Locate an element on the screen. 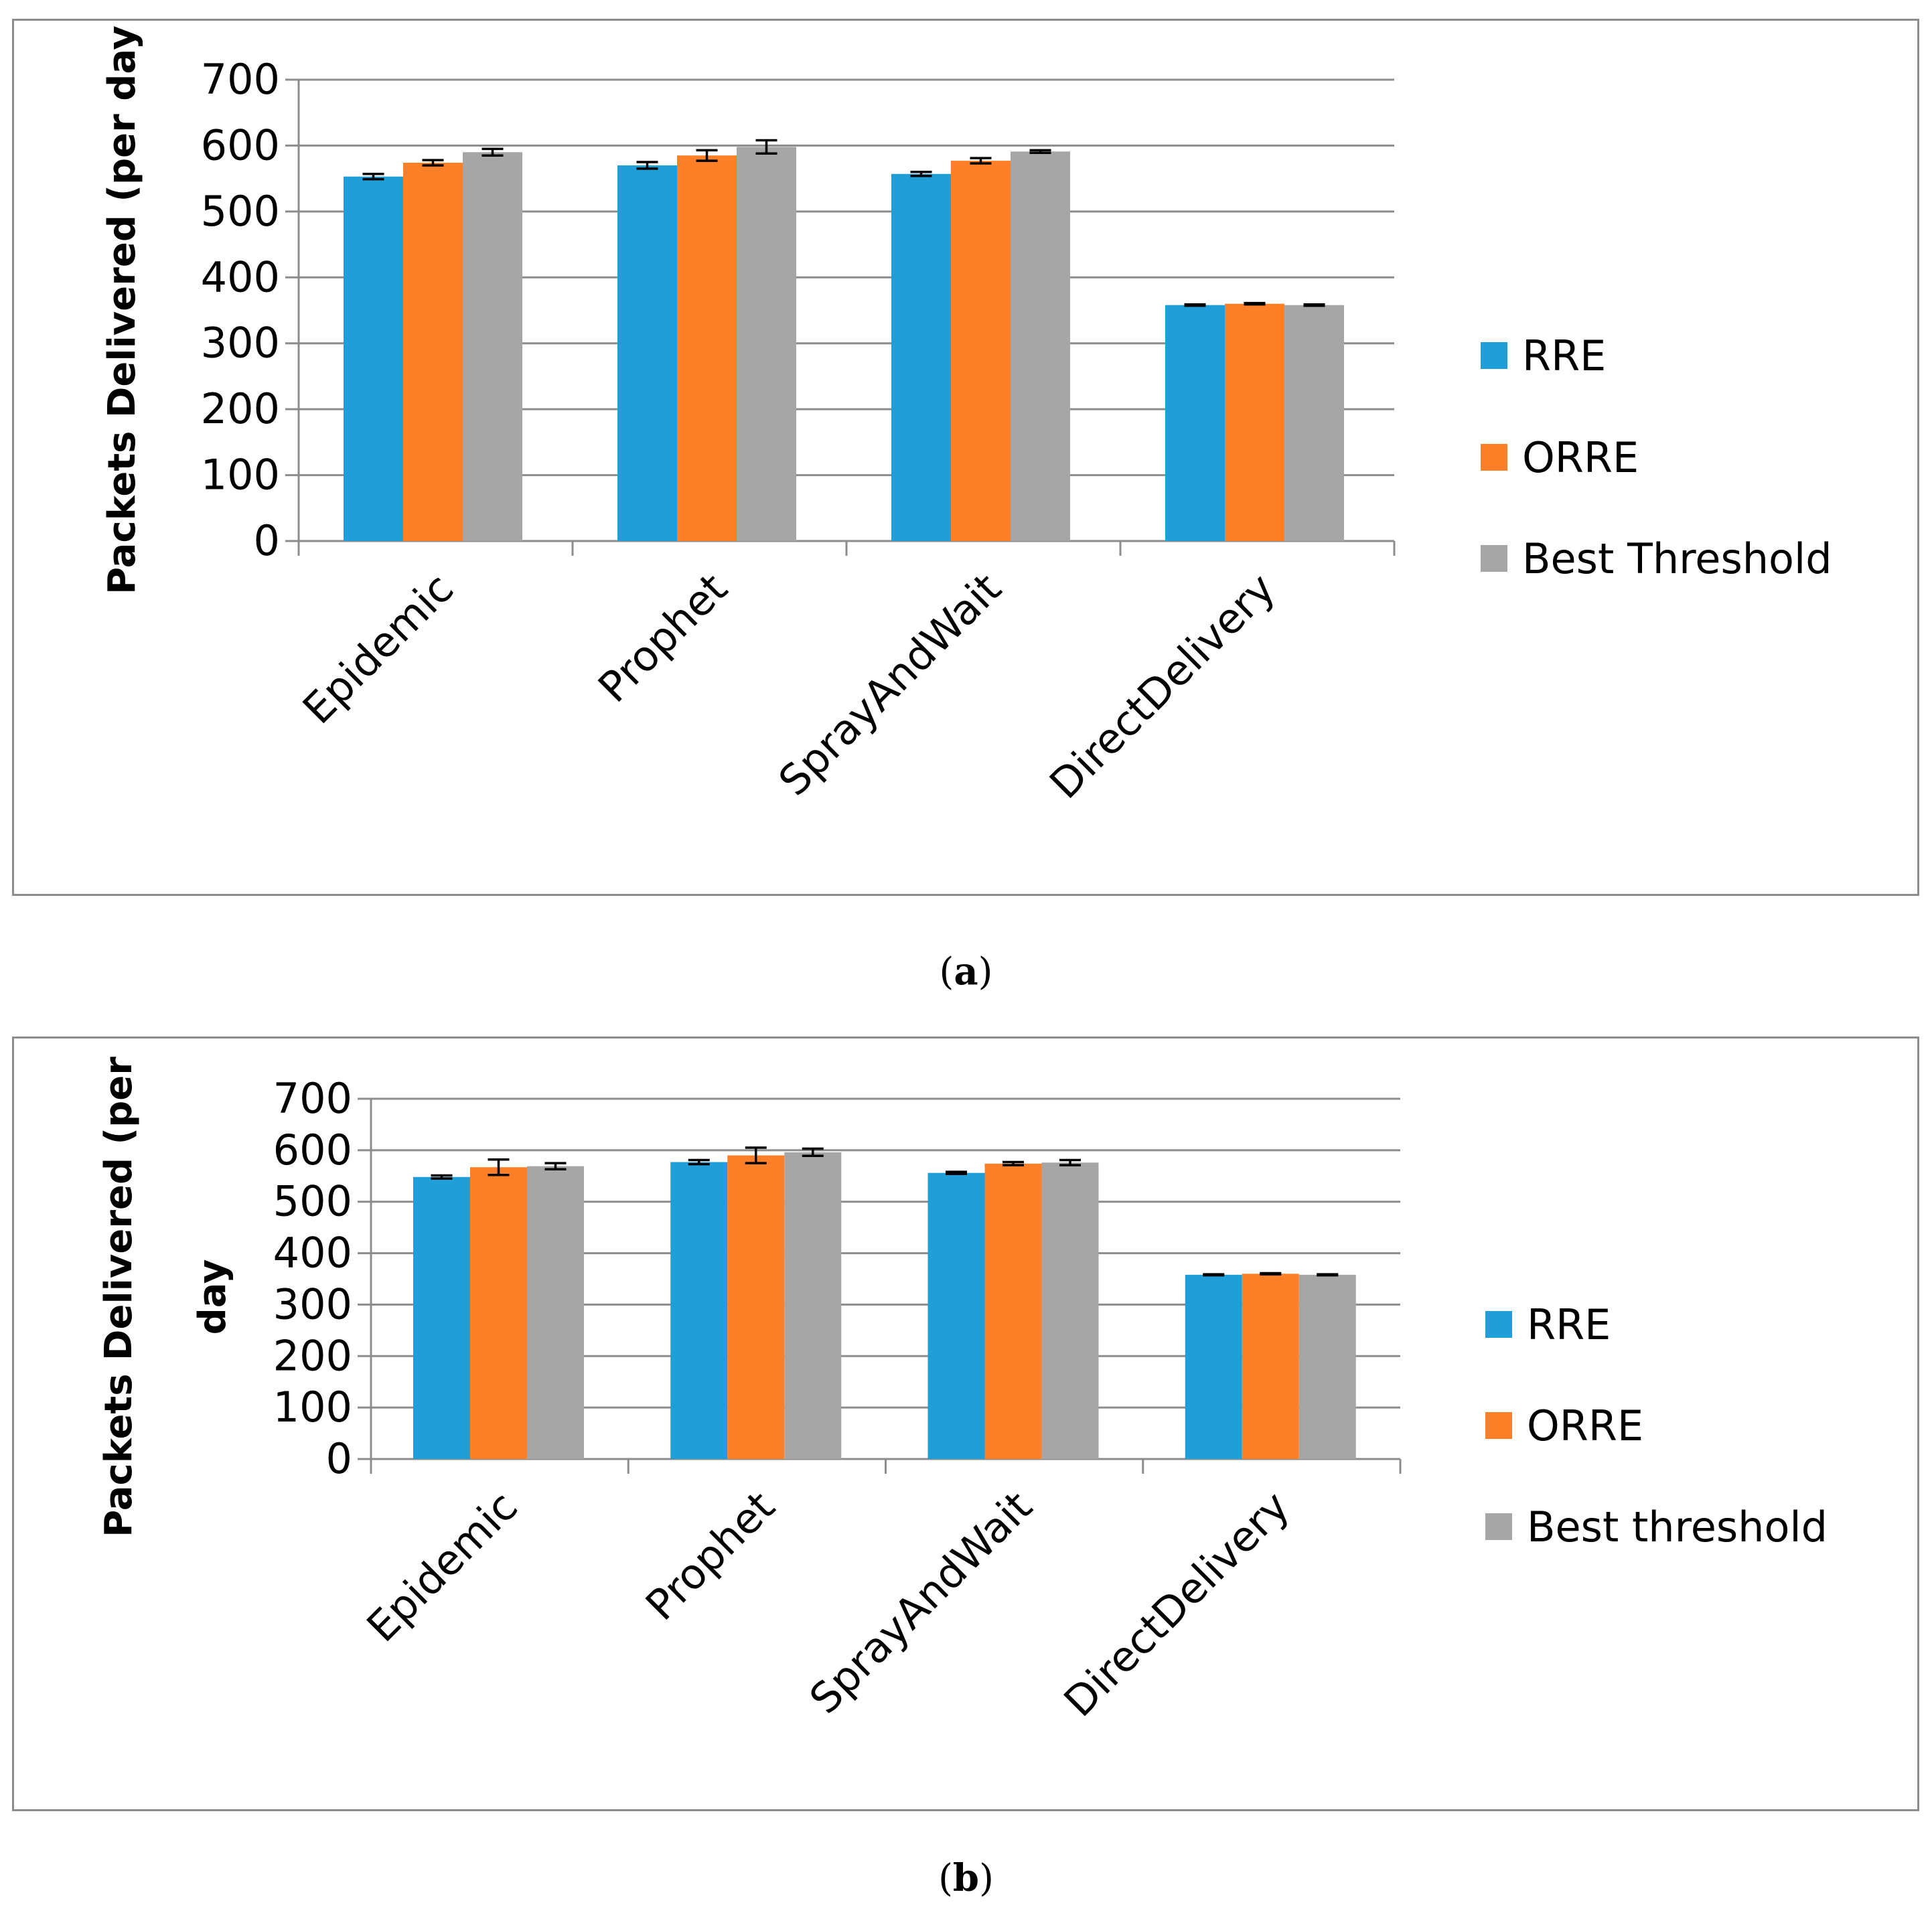 The height and width of the screenshot is (1917, 1932). y-axis-title: day is located at coordinates (212, 1297).